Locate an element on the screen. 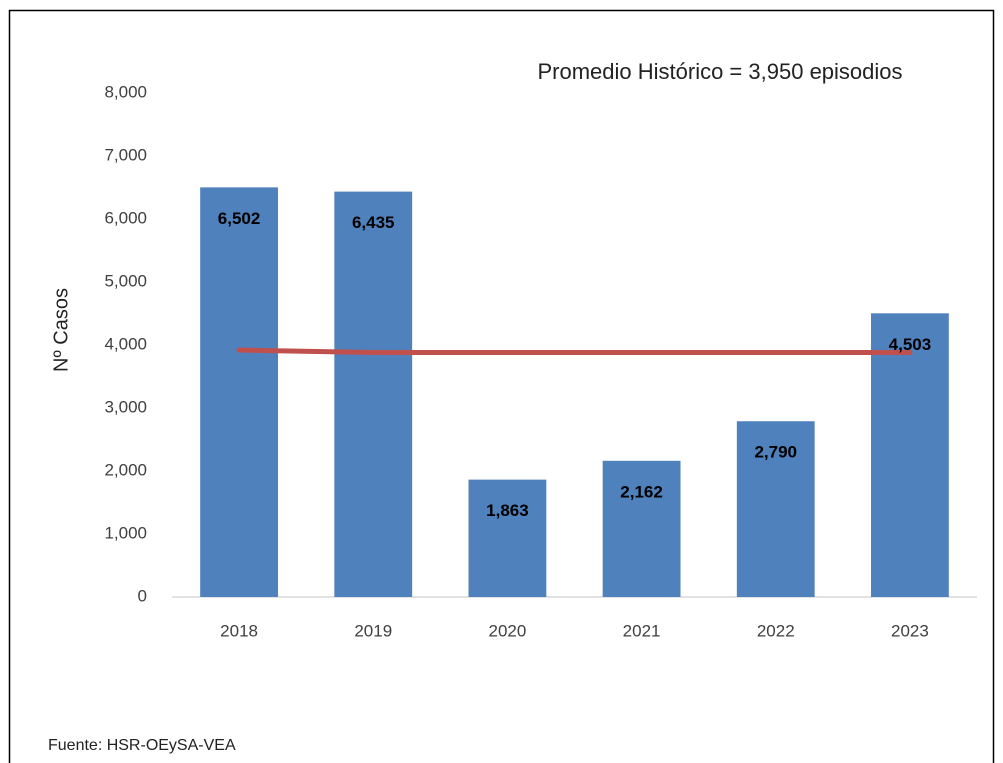 This screenshot has width=1003, height=763. y-tick-label: 8,000 is located at coordinates (125, 91).